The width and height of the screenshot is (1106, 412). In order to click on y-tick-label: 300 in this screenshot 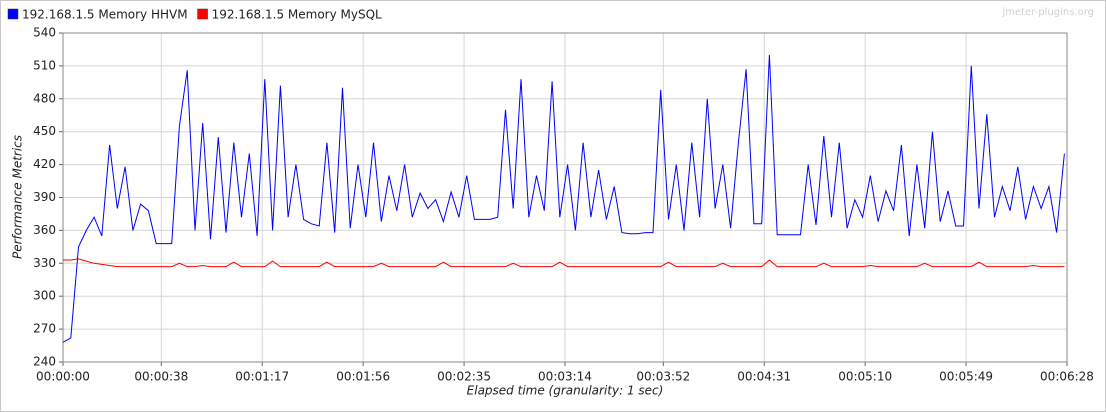, I will do `click(44, 296)`.